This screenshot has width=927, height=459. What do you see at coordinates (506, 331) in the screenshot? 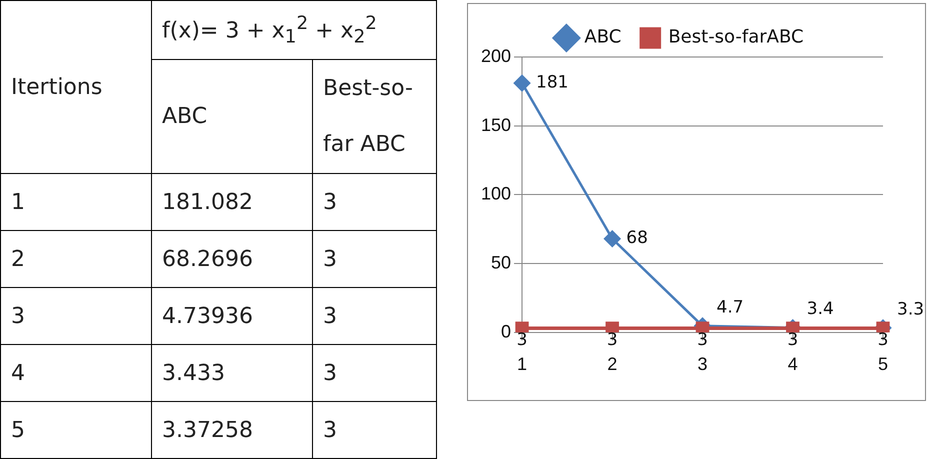
I see `y-tick-label: 0` at bounding box center [506, 331].